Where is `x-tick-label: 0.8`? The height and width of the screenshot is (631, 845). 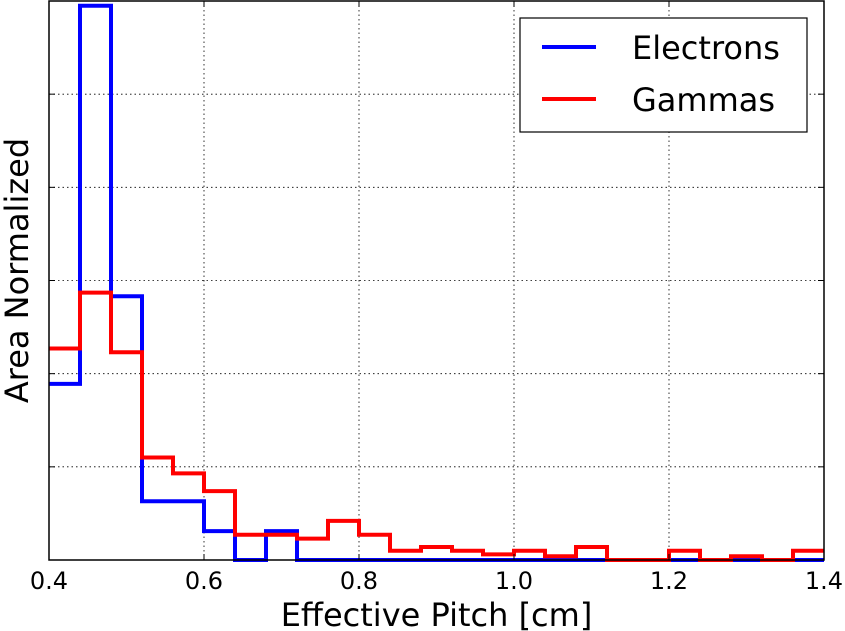 x-tick-label: 0.8 is located at coordinates (359, 581).